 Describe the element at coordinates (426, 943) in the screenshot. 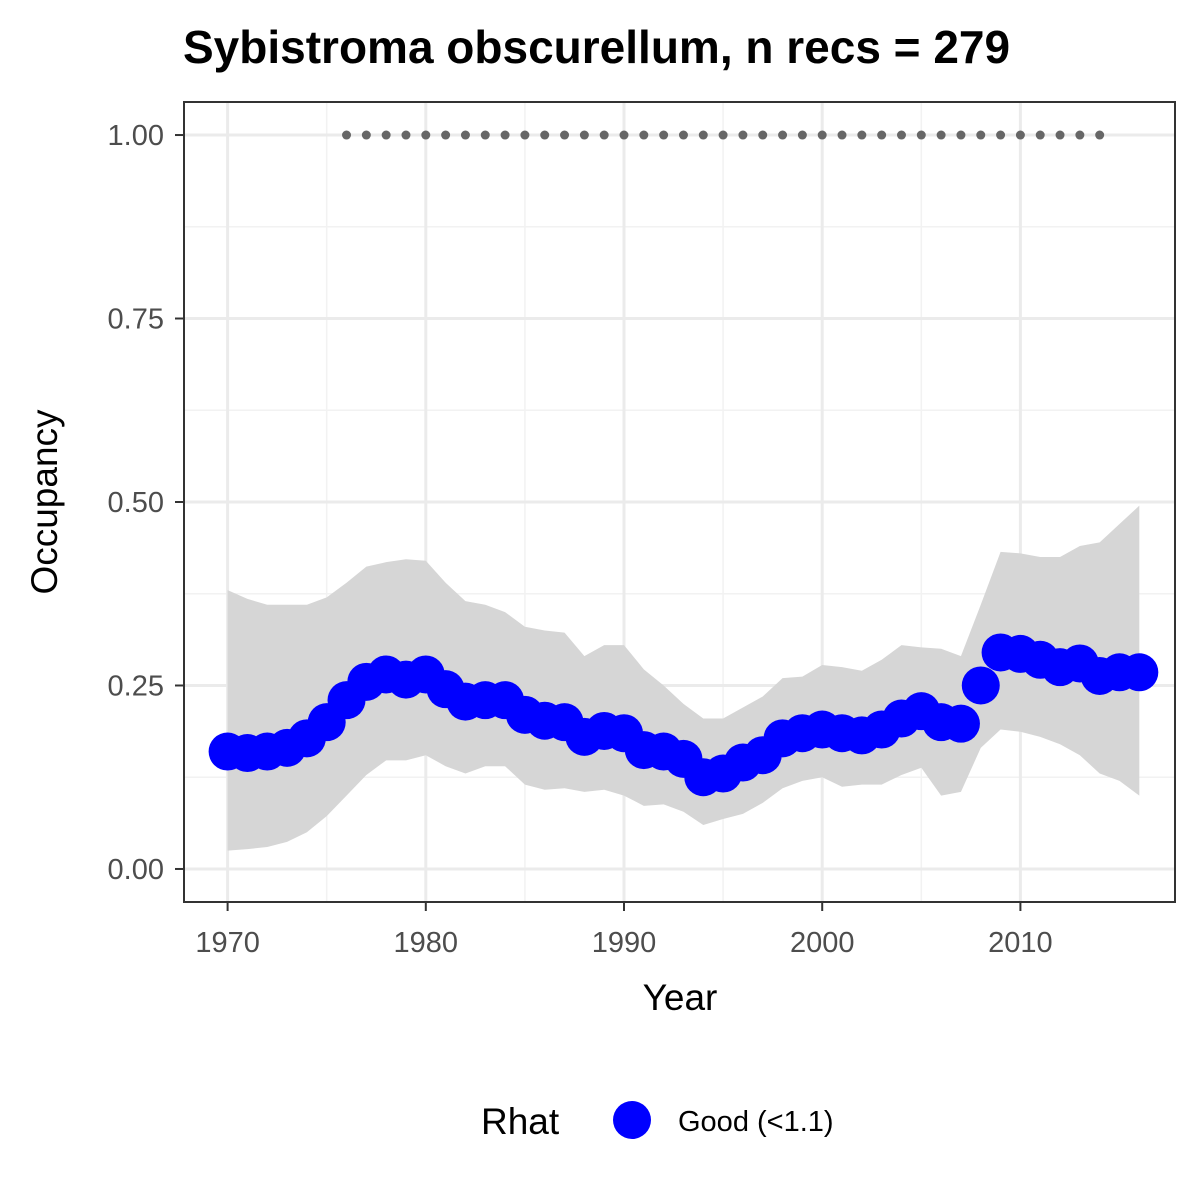

I see `x-tick-label: 1980` at that location.